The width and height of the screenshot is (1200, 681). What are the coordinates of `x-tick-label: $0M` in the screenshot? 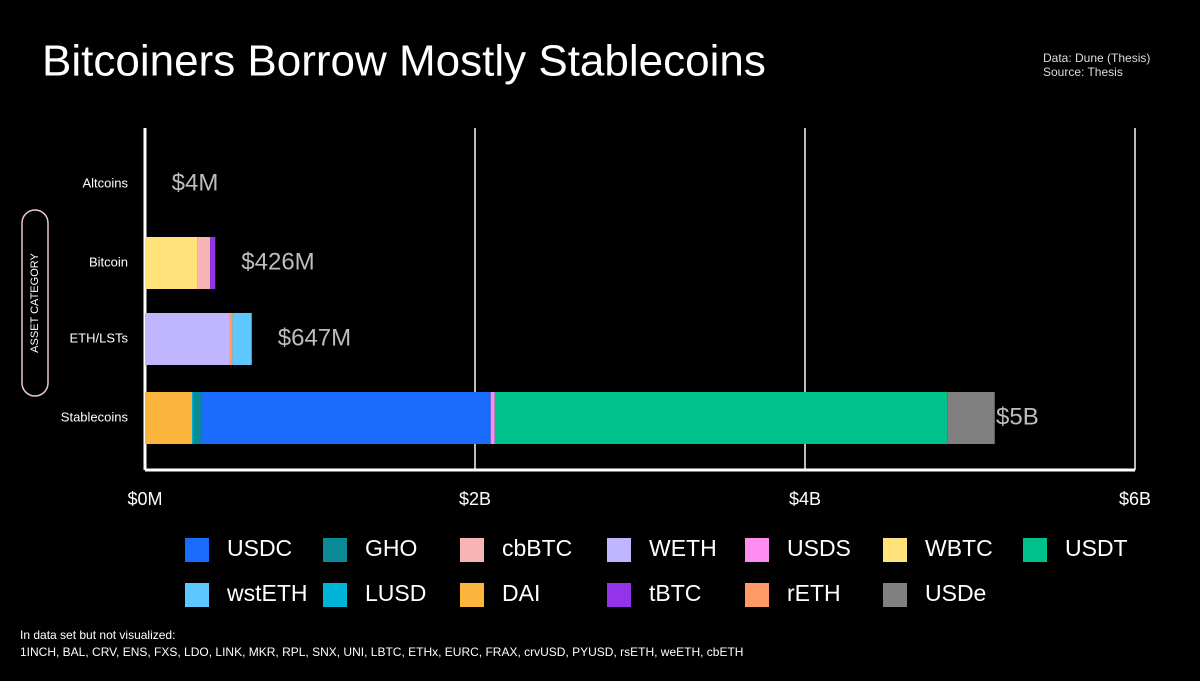 It's located at (144, 499).